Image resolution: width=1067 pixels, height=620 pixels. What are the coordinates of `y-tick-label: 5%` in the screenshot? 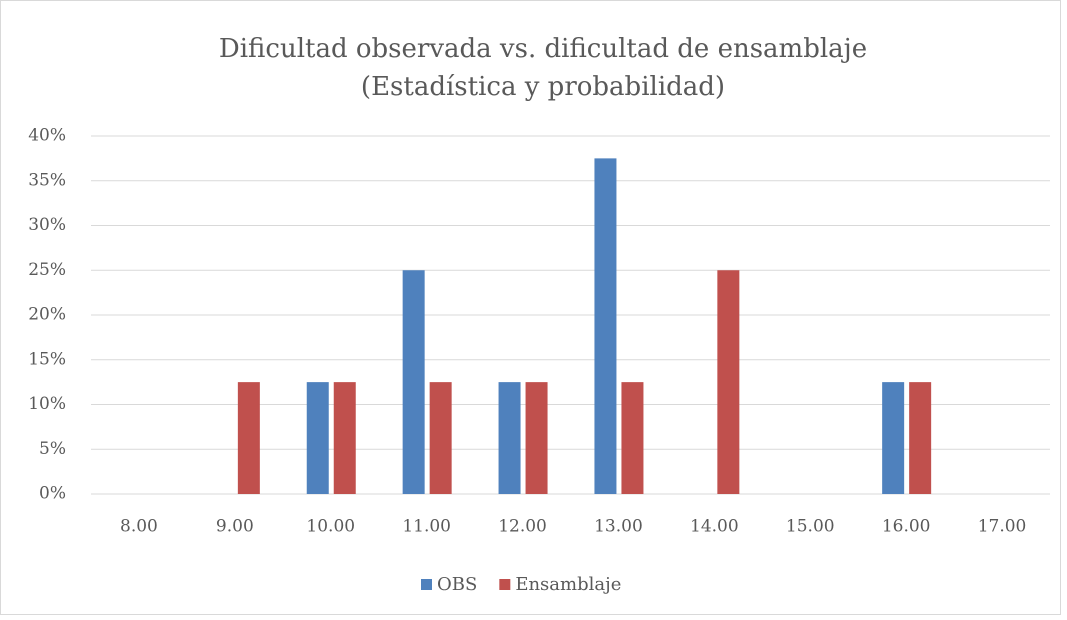 It's located at (52, 449).